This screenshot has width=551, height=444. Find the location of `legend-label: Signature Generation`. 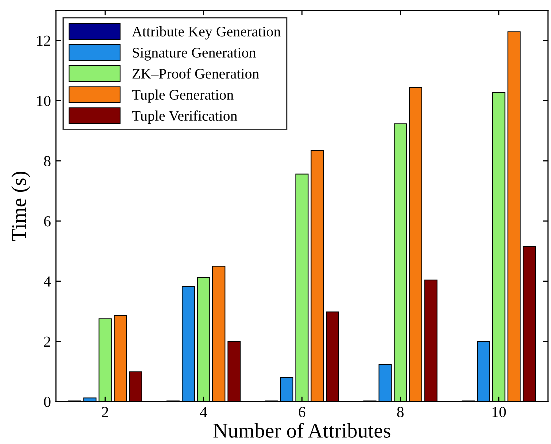

legend-label: Signature Generation is located at coordinates (194, 54).